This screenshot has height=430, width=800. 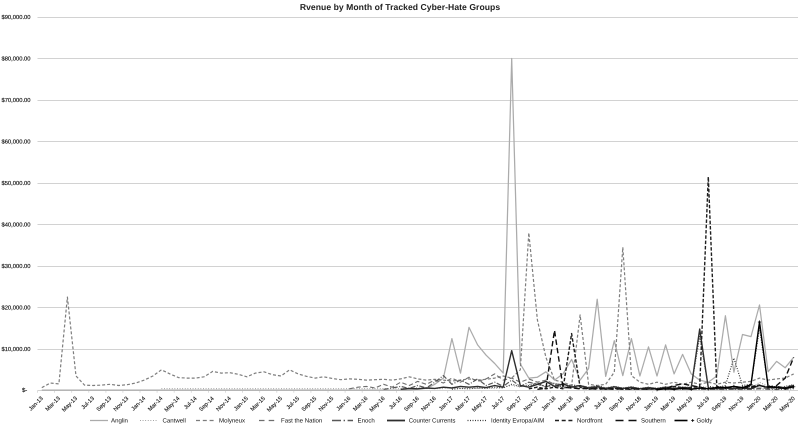 I want to click on svg-text: $30,000.00, so click(x=15, y=266).